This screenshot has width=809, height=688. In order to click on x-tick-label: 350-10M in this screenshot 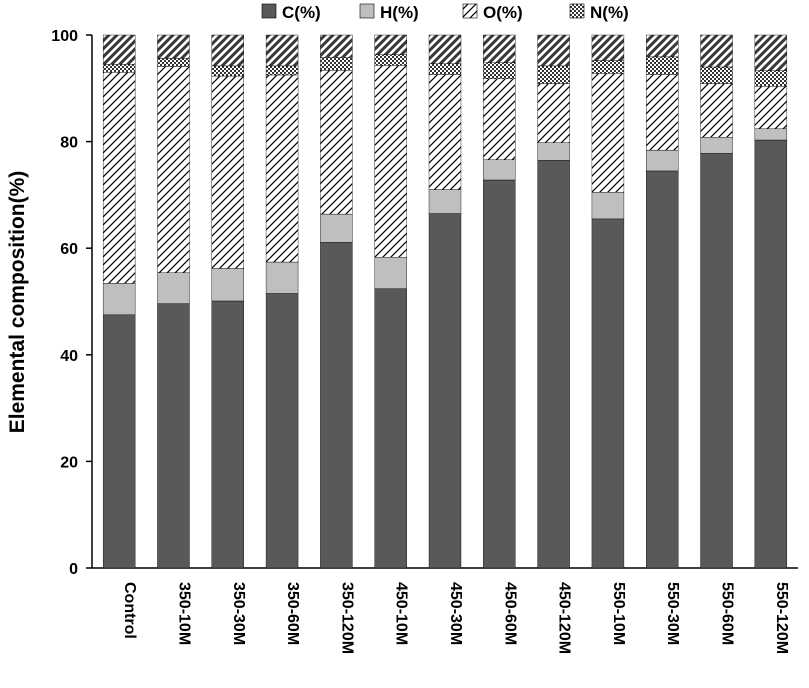, I will do `click(183, 613)`.